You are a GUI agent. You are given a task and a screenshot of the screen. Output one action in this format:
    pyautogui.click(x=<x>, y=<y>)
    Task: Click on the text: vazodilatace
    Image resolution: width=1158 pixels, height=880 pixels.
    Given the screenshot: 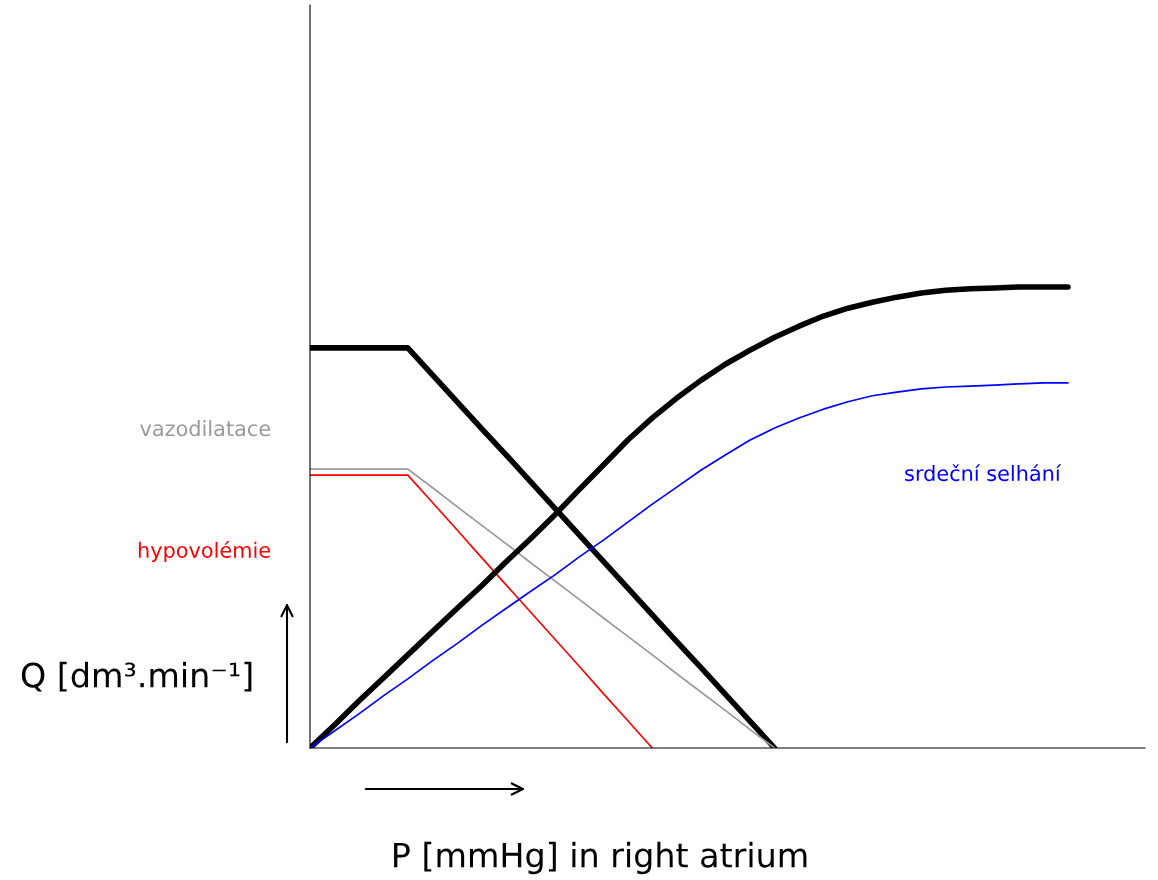 What is the action you would take?
    pyautogui.click(x=205, y=428)
    